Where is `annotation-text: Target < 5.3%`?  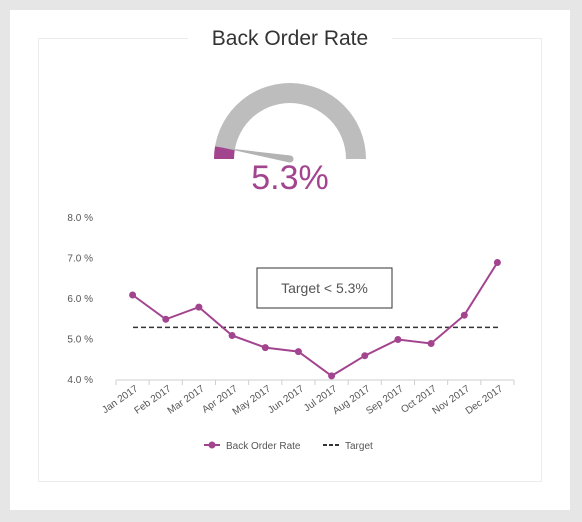 annotation-text: Target < 5.3% is located at coordinates (324, 288).